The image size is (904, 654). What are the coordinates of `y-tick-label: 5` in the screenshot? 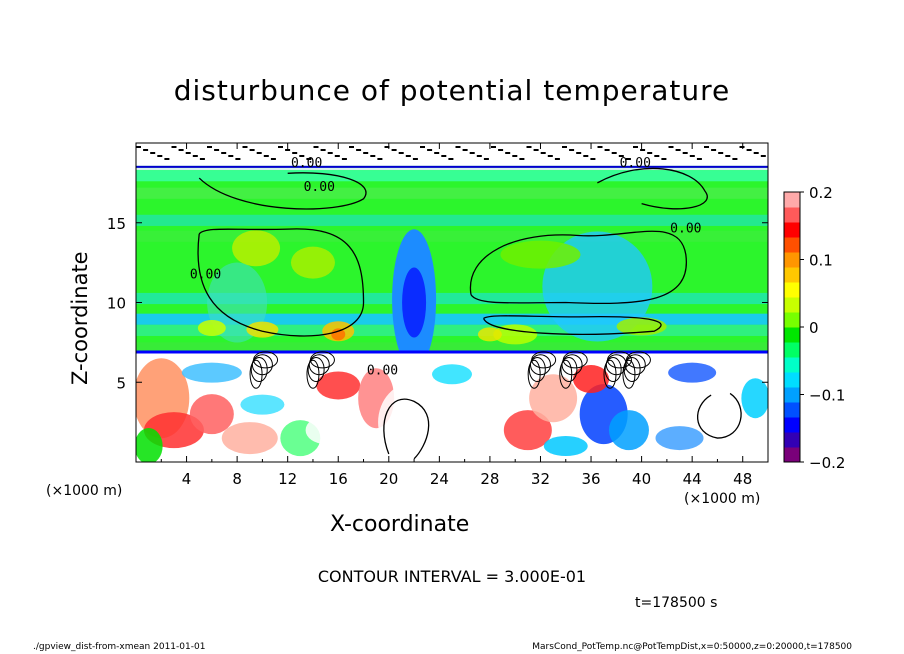 It's located at (121, 383).